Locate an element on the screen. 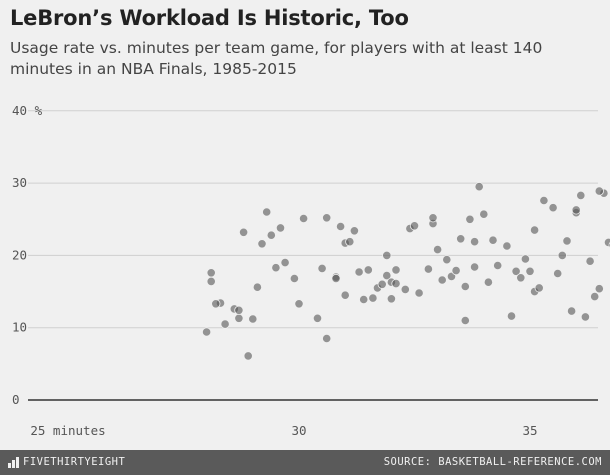 Image resolution: width=610 pixels, height=475 pixels. y-tick-label: 30 is located at coordinates (19, 182).